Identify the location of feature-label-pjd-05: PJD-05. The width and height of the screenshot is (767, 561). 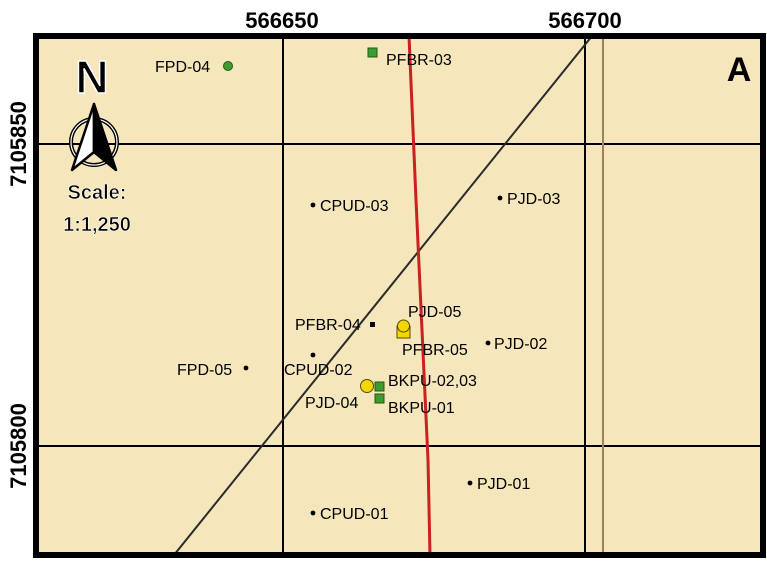
(434, 312).